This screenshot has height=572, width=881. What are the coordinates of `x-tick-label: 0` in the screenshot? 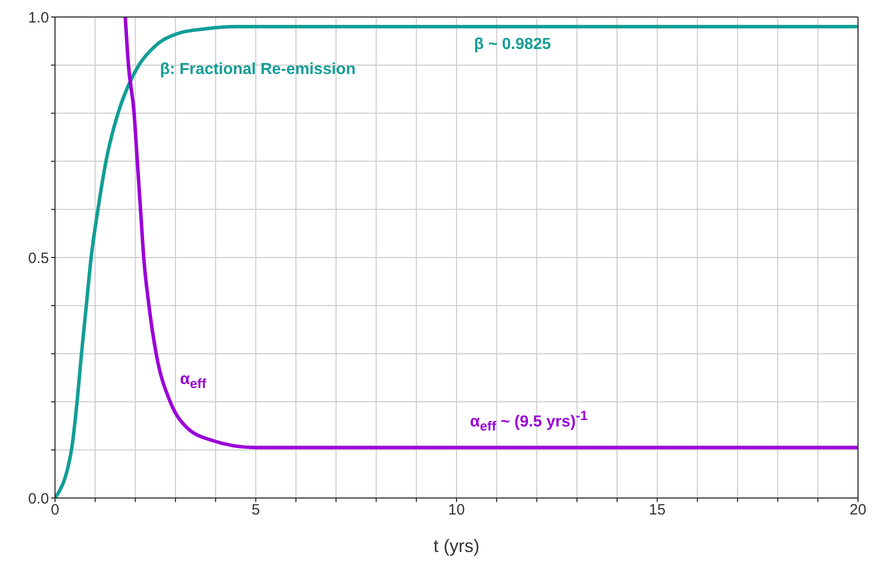 It's located at (55, 510).